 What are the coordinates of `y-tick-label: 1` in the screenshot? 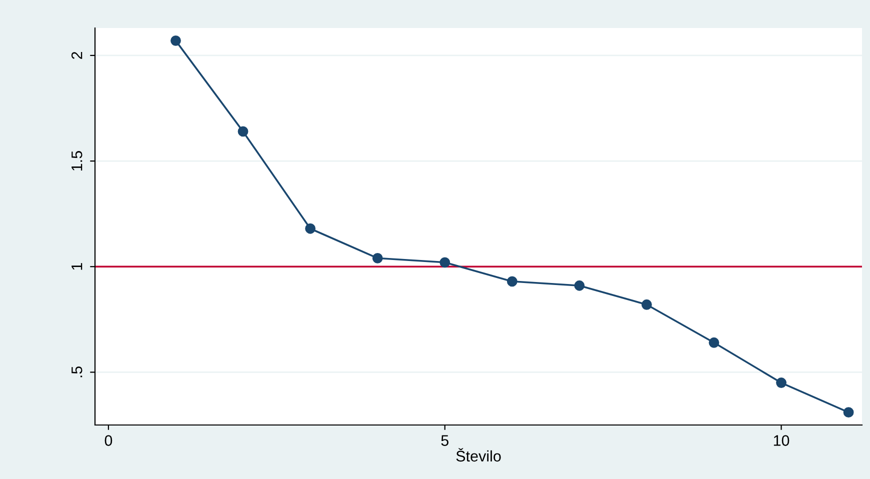 It's located at (77, 266).